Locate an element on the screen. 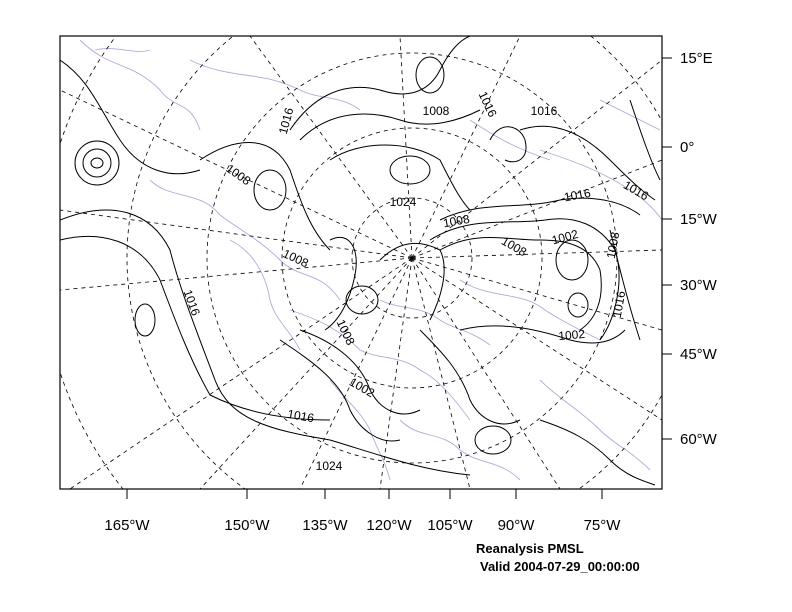  lat-label: 45°W is located at coordinates (699, 354).